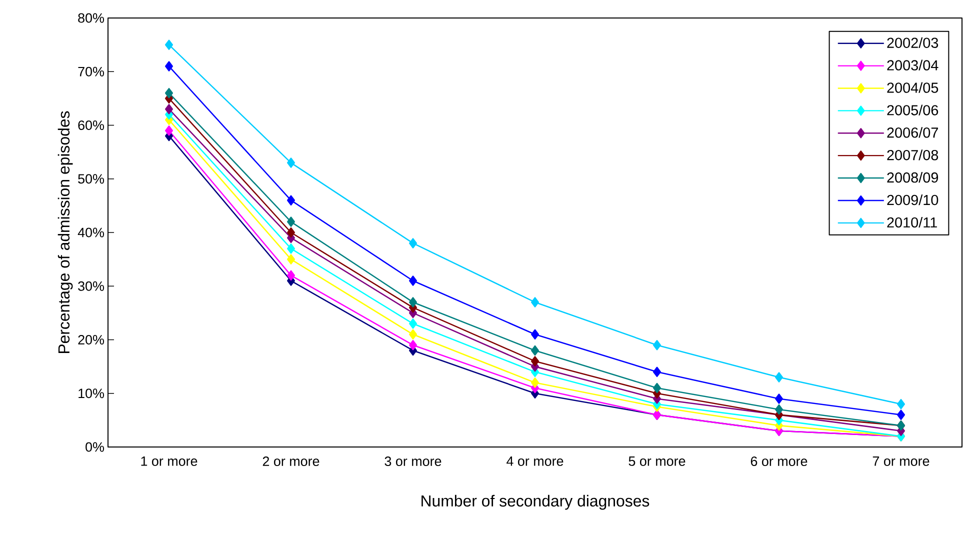 The width and height of the screenshot is (973, 552). What do you see at coordinates (912, 132) in the screenshot?
I see `legend-label: 2006/07` at bounding box center [912, 132].